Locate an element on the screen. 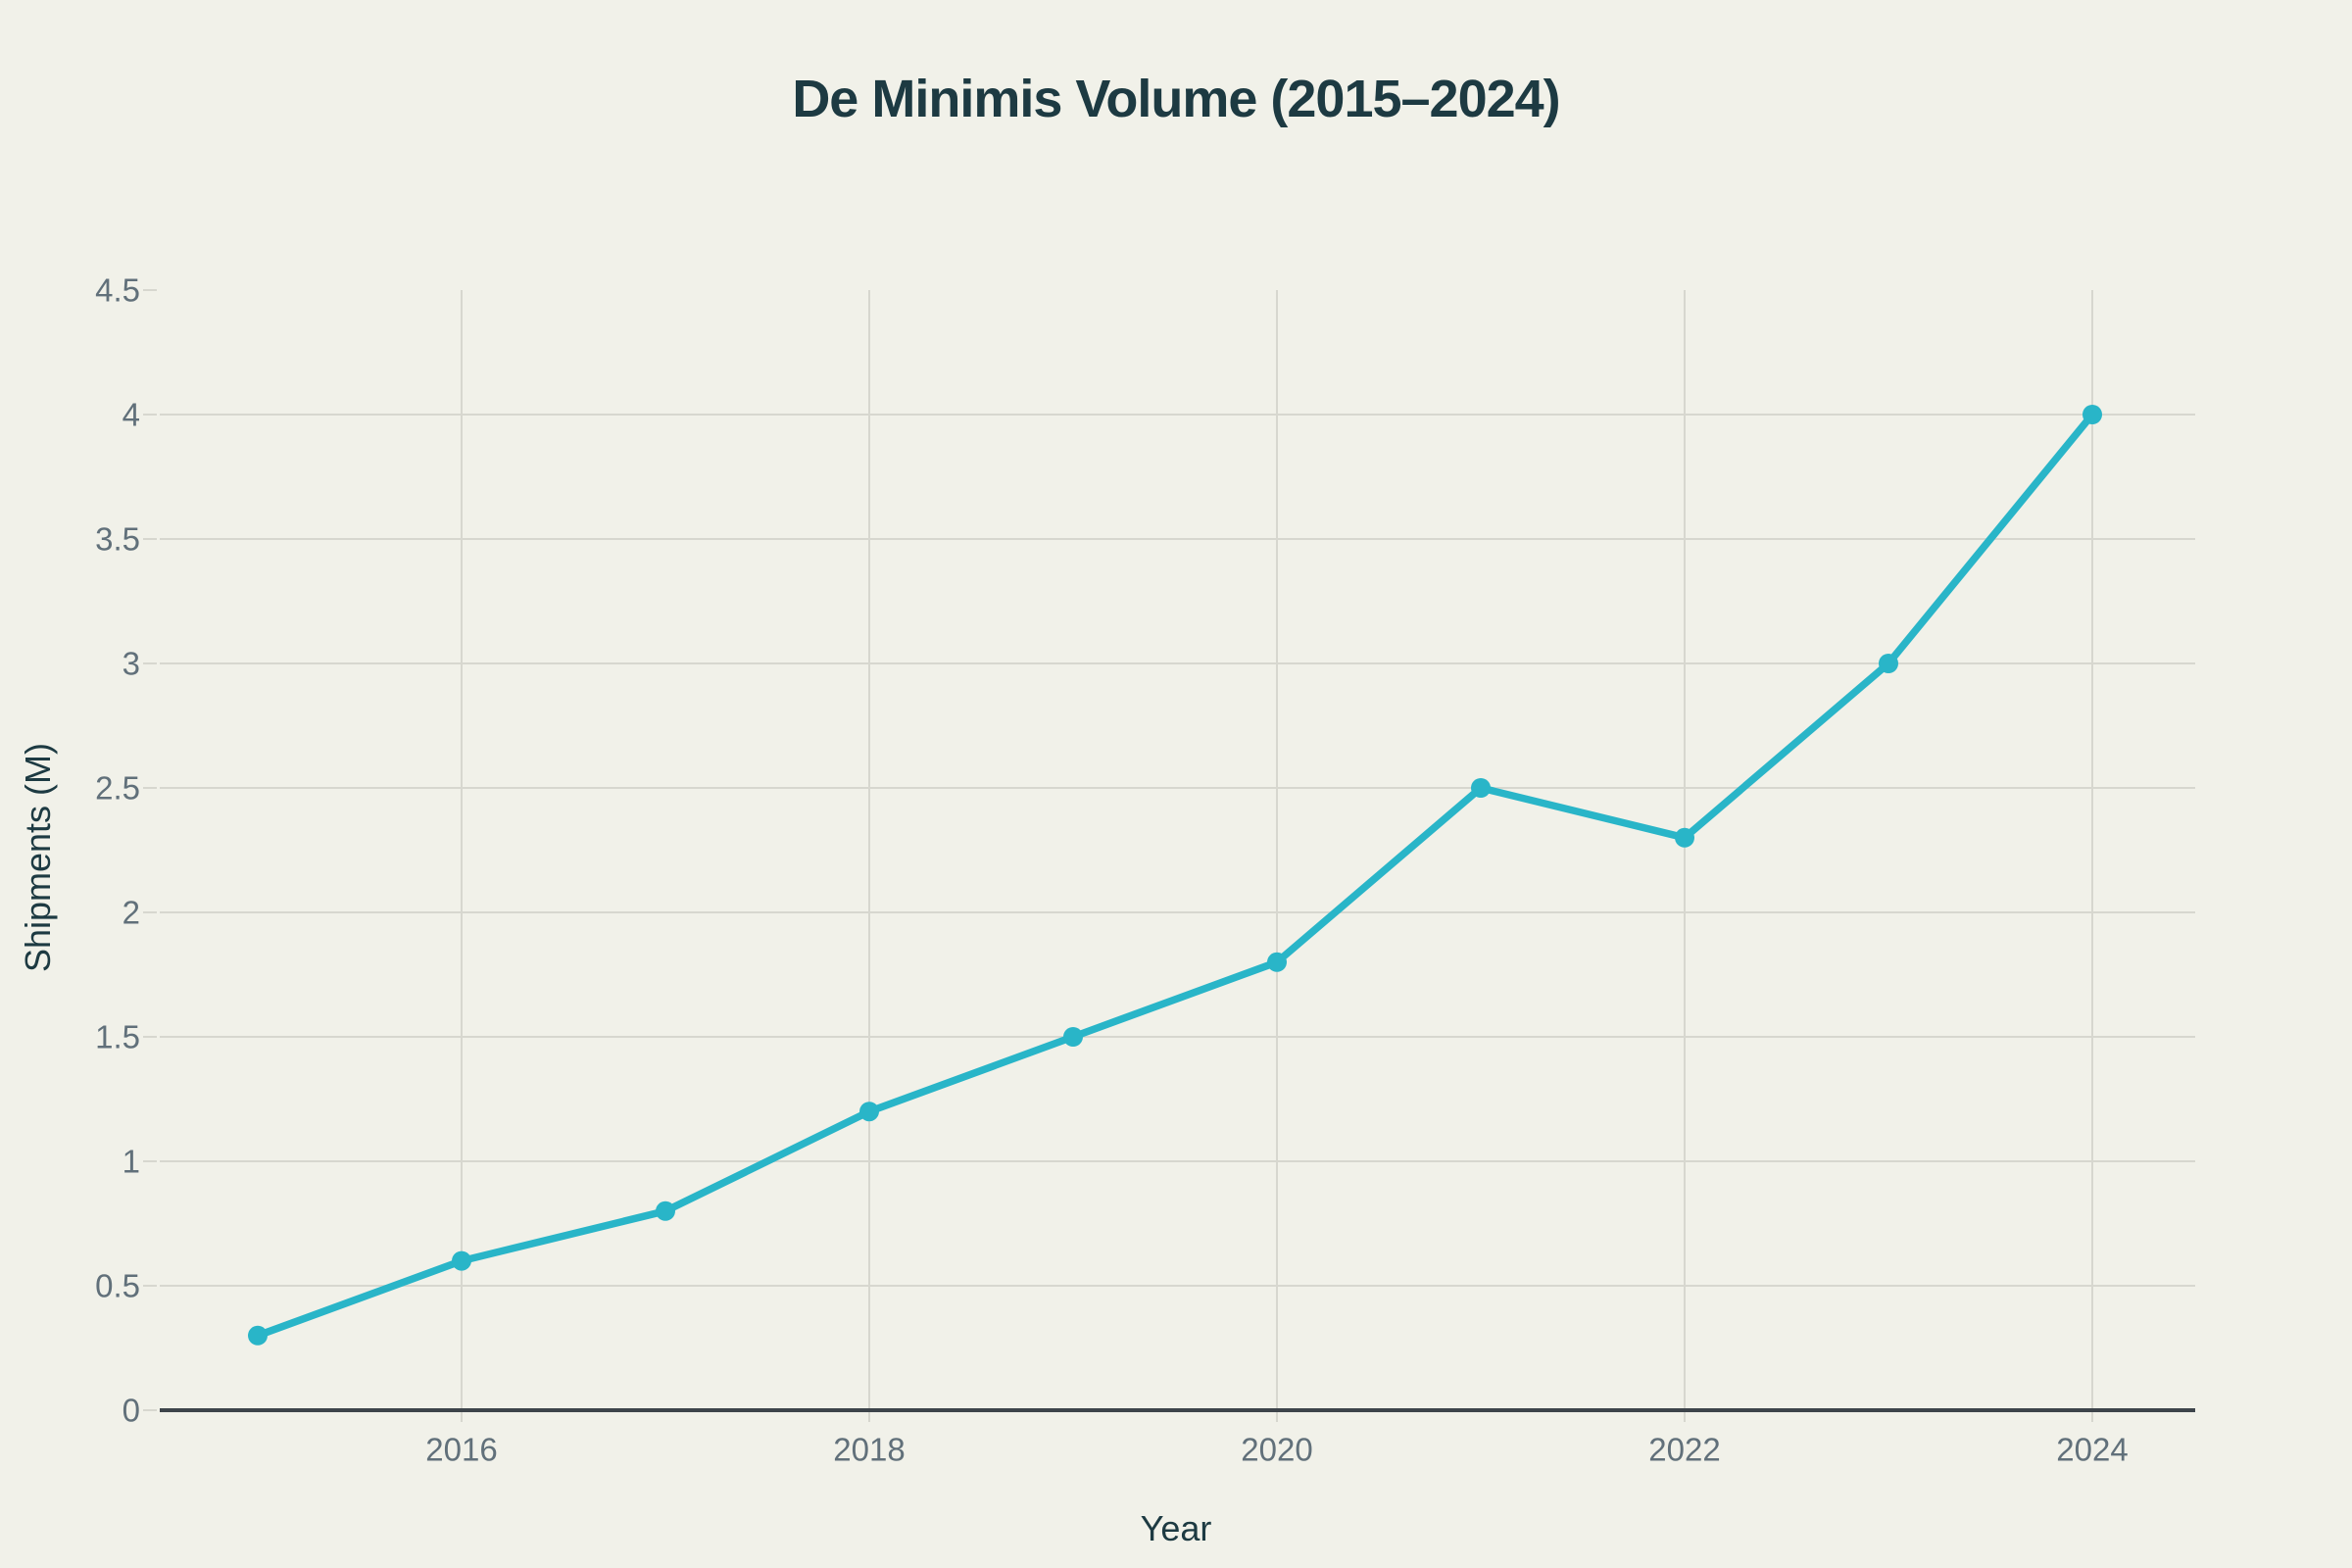 The height and width of the screenshot is (1568, 2352). chart-title: De Minimis Volume (2015–2024) is located at coordinates (1176, 99).